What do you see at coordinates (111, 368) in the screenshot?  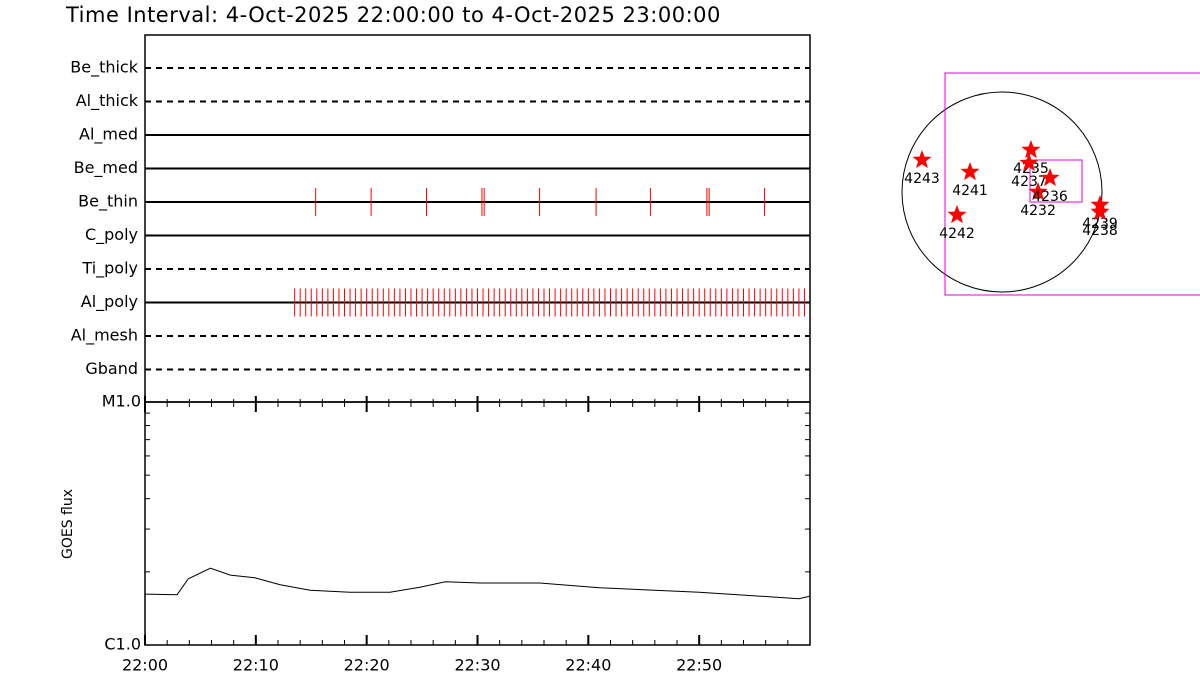 I see `row-label: Gband` at bounding box center [111, 368].